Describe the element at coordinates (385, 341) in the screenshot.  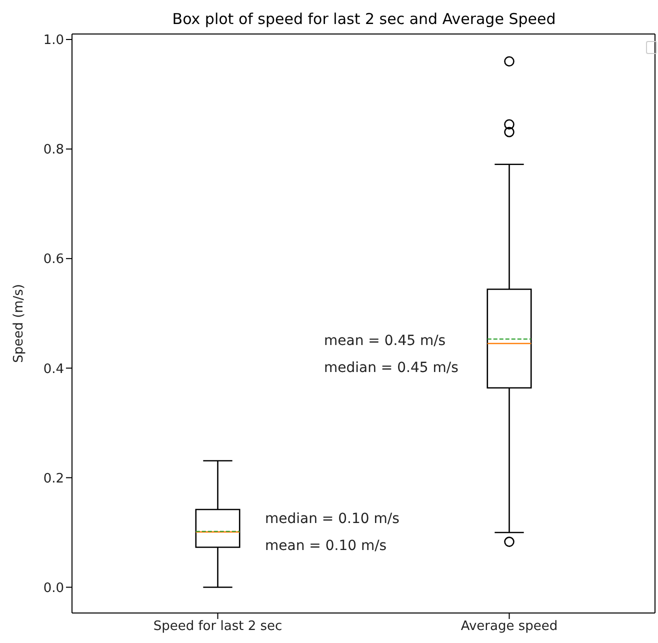
I see `annotation: mean = 0.45 m/s` at that location.